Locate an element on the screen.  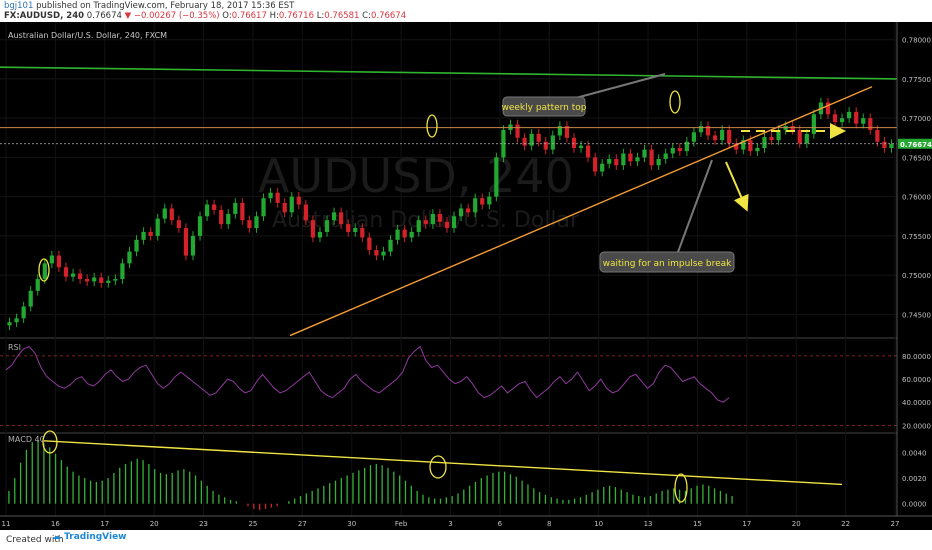
time-tick-label: 30 is located at coordinates (351, 524).